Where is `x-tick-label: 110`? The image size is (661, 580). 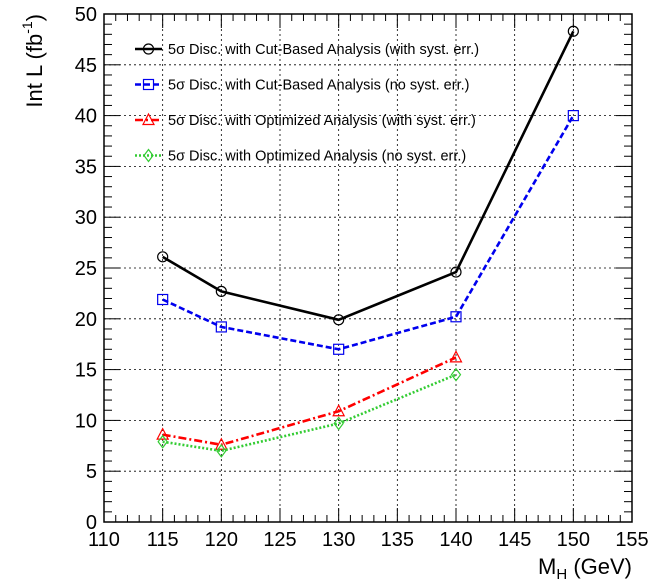
x-tick-label: 110 is located at coordinates (104, 540).